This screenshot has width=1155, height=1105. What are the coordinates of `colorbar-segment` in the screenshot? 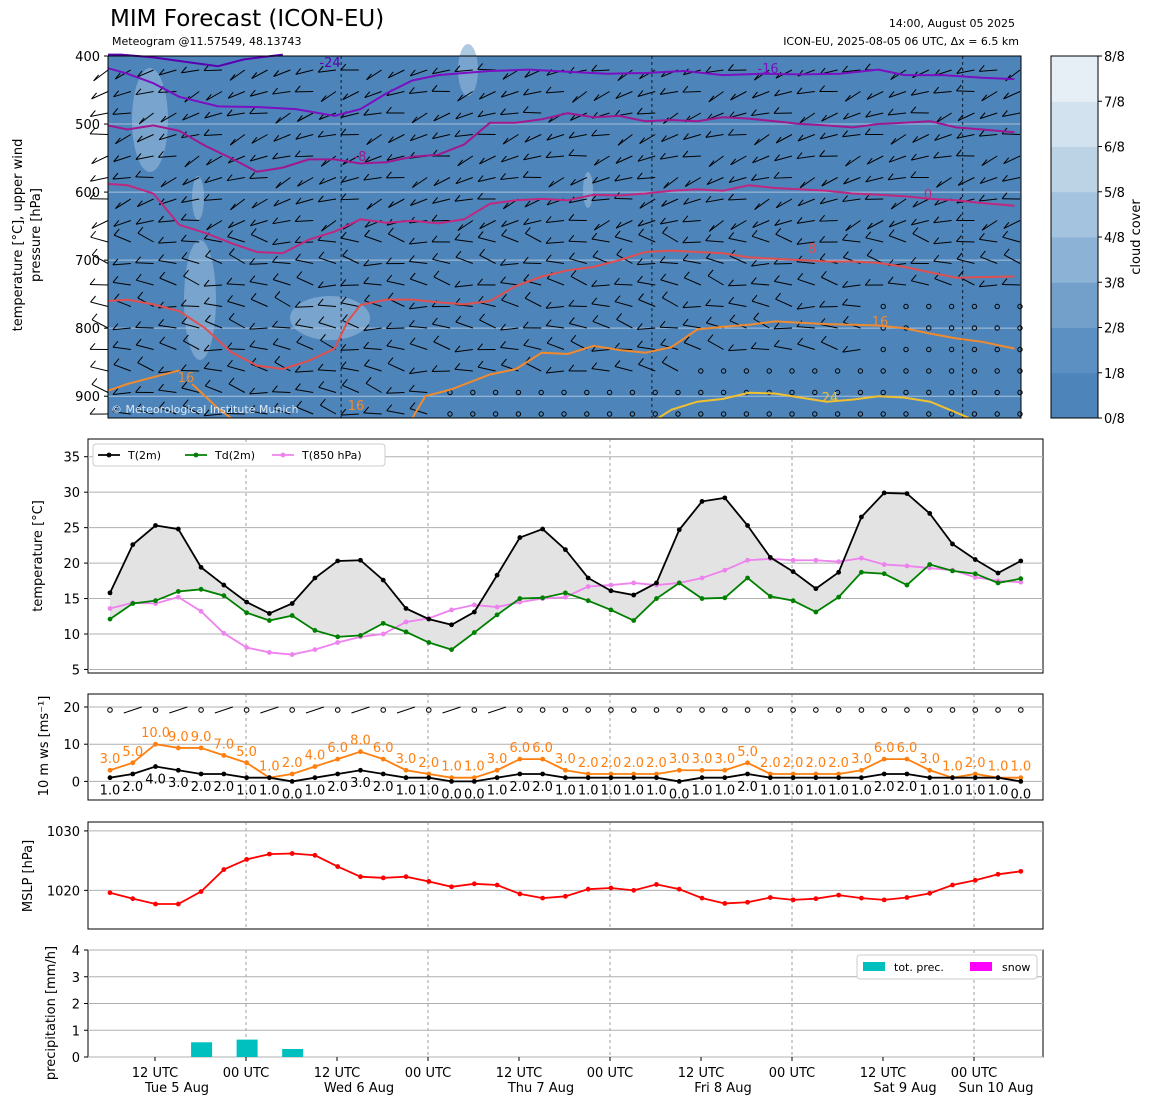 It's located at (1074, 305).